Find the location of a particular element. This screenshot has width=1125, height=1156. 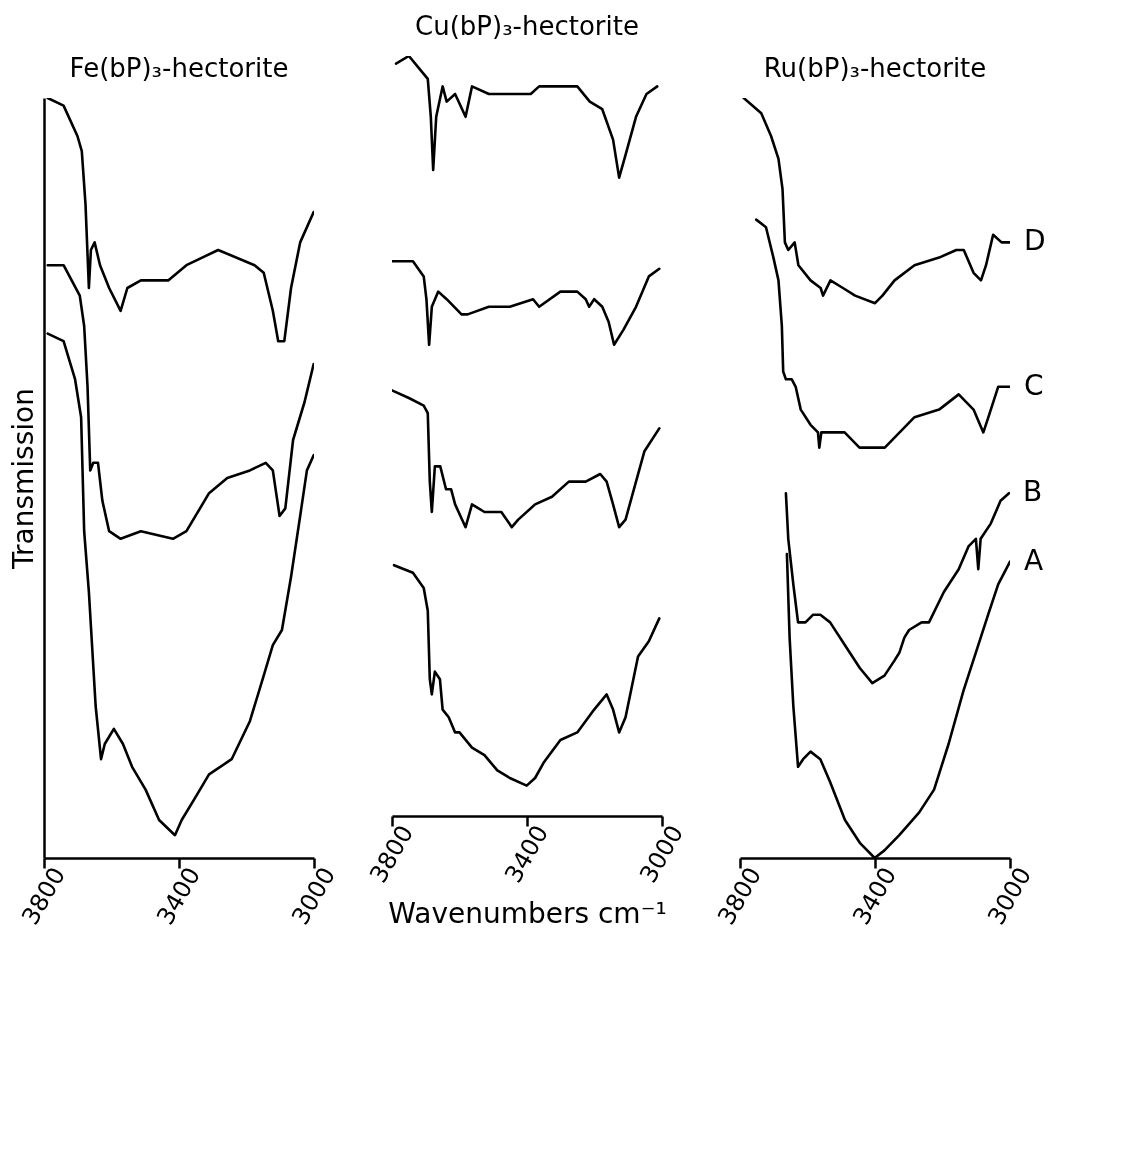

chart-title: Ru(bP)₃-hectorite is located at coordinates (875, 68).